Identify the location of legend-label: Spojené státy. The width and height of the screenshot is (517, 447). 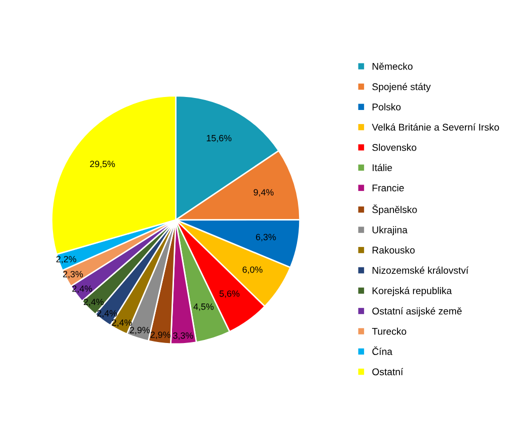
(401, 87).